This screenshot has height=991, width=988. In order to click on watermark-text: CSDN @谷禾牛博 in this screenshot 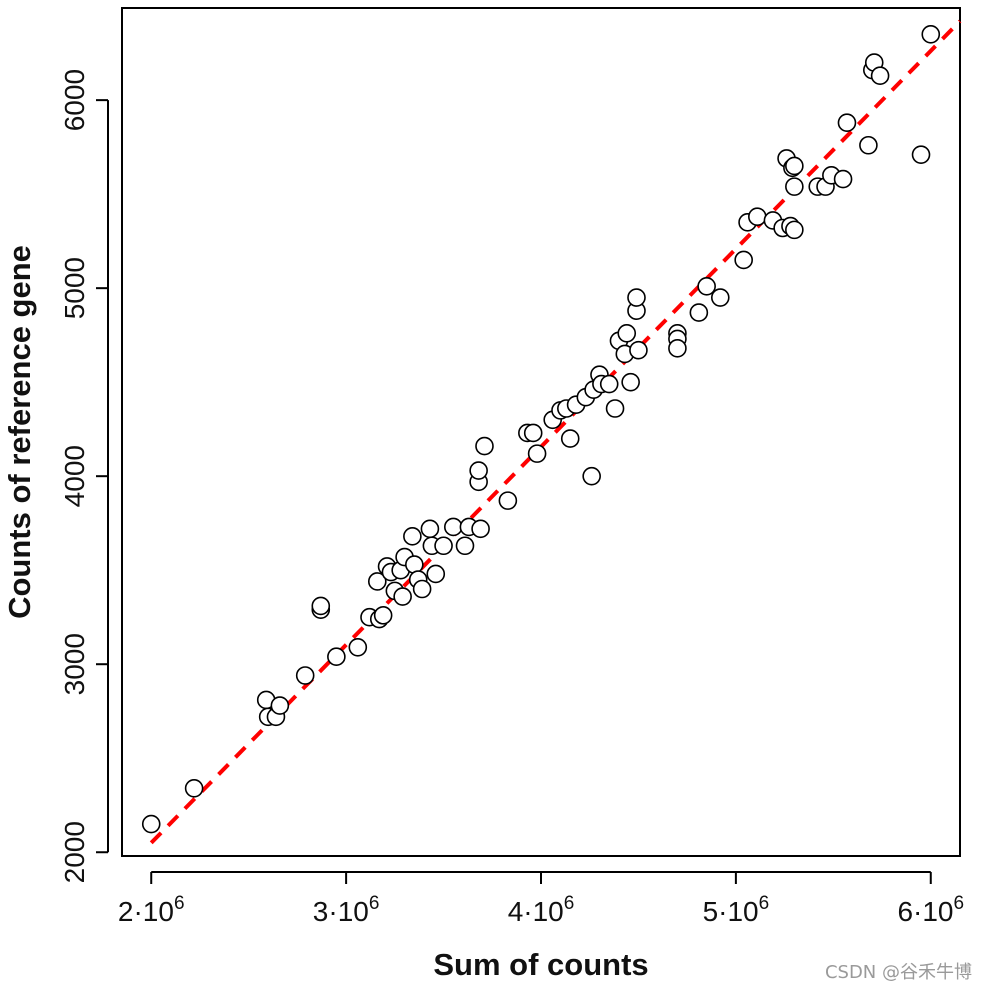, I will do `click(898, 972)`.